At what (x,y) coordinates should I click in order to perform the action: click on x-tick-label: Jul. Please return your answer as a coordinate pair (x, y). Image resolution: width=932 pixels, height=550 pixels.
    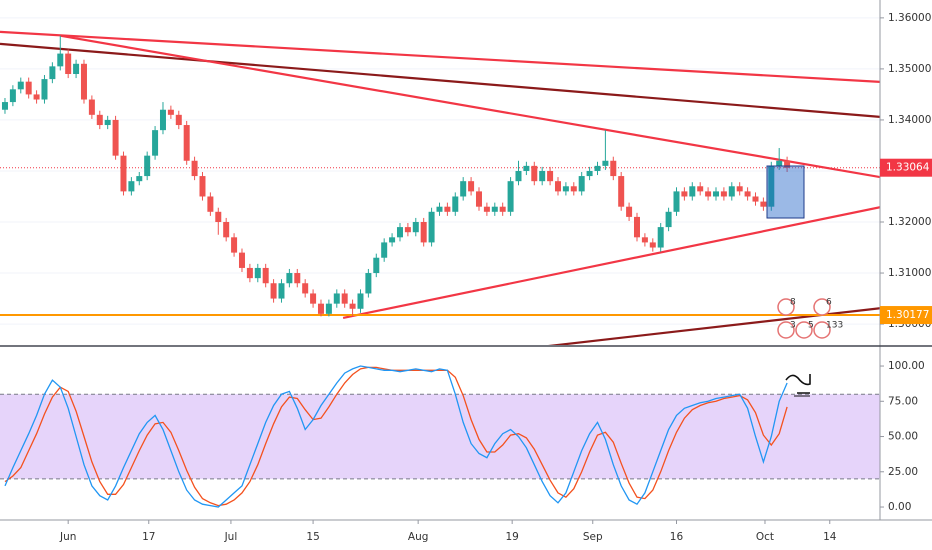
    Looking at the image, I should click on (231, 537).